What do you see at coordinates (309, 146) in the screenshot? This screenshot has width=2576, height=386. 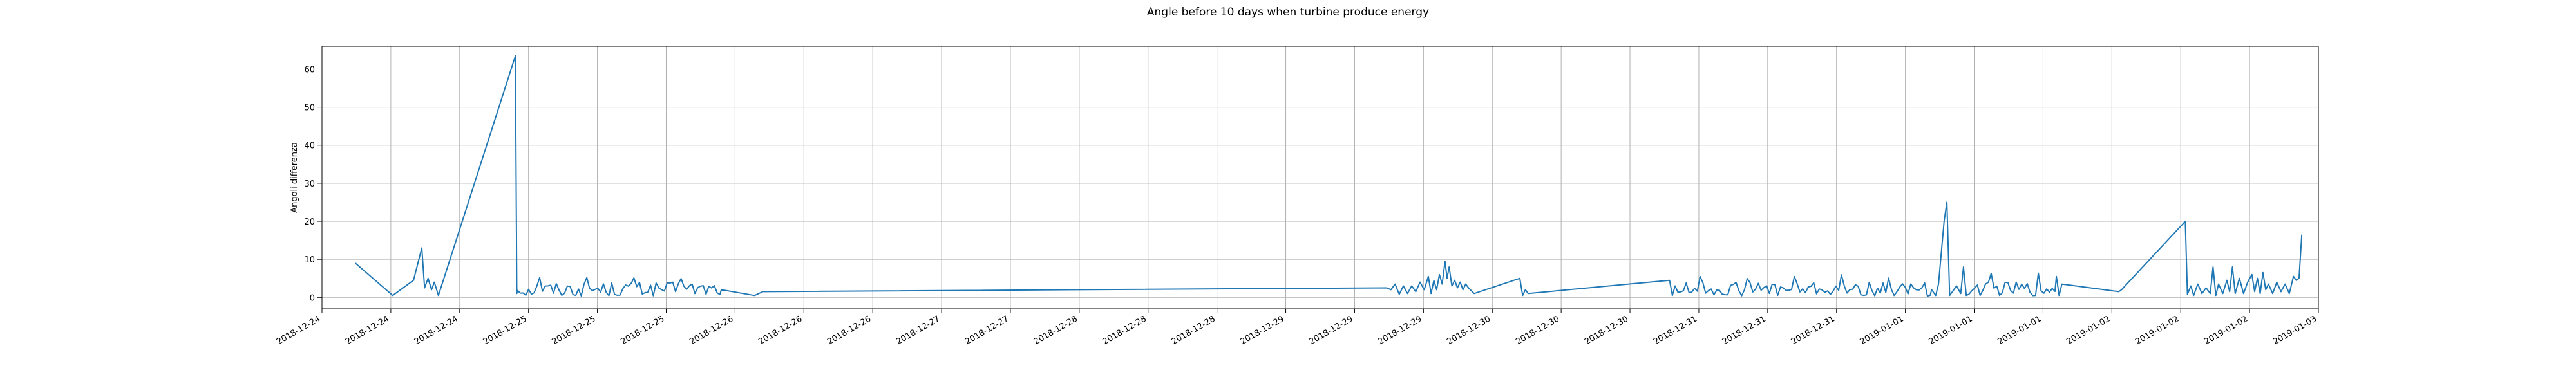 I see `y-tick-label: 40` at bounding box center [309, 146].